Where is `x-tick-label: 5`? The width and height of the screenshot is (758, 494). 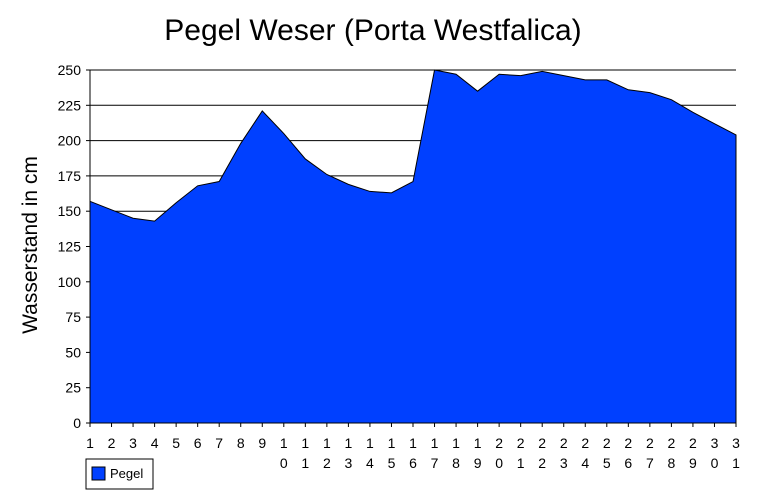
x-tick-label: 5 is located at coordinates (176, 443).